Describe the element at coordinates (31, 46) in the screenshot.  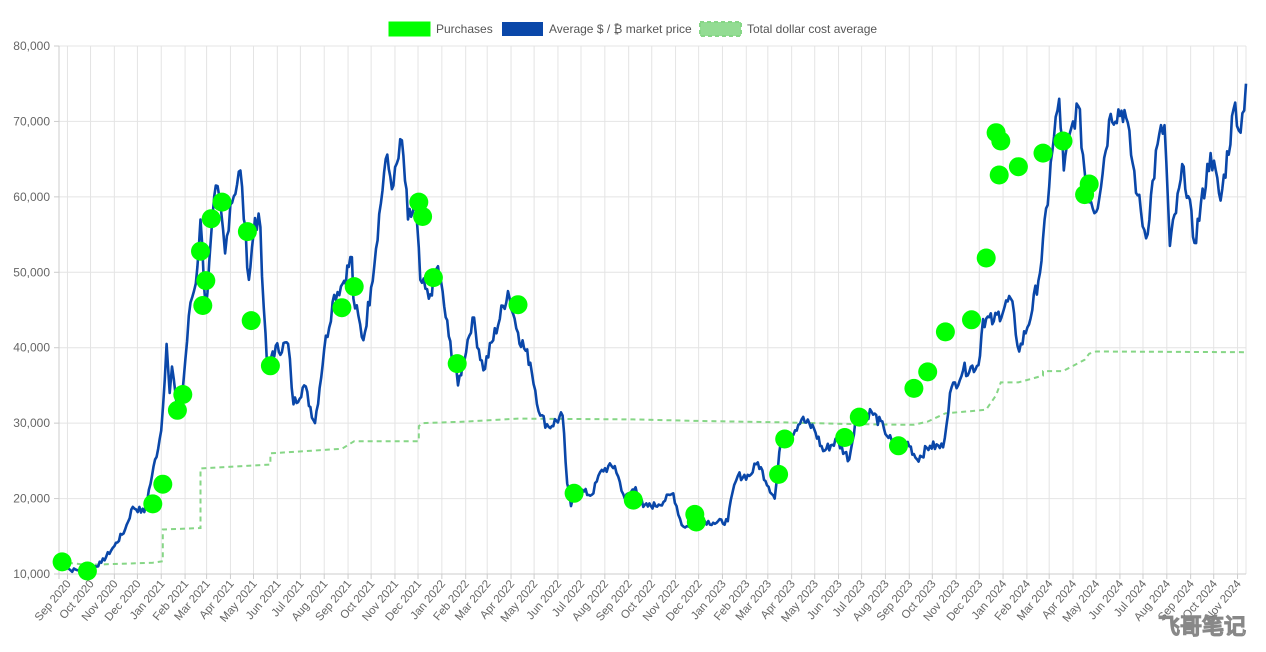
I see `y-tick-label: 80,000` at that location.